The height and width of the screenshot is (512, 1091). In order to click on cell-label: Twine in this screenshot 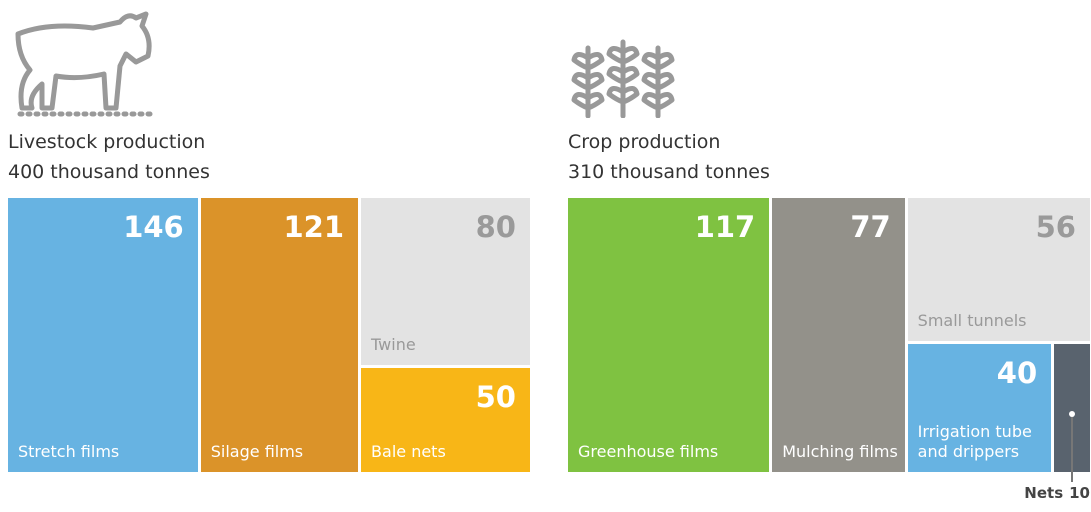, I will do `click(393, 344)`.